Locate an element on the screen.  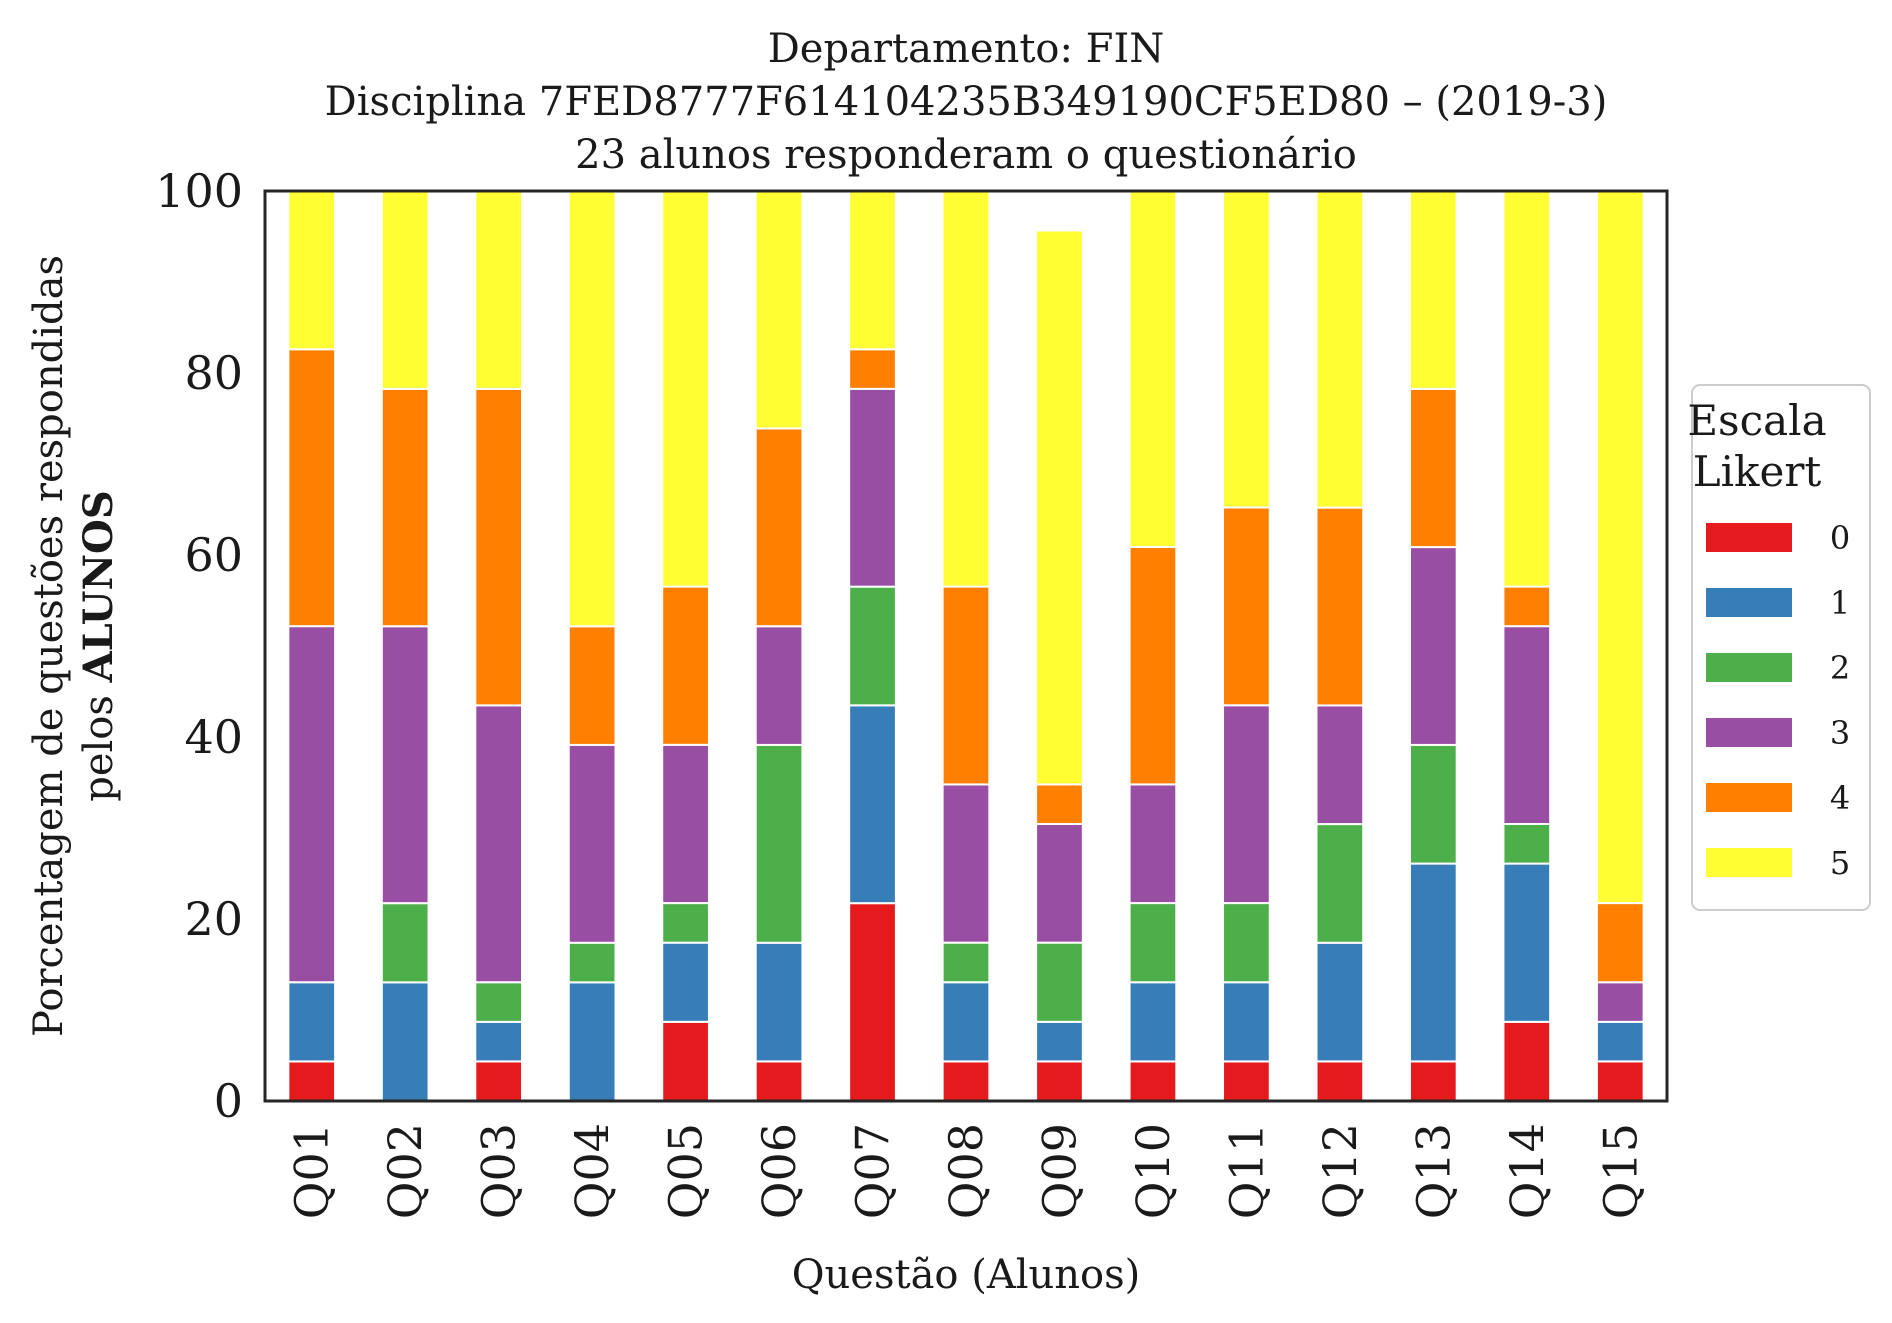
x-axis-label: Questão (Alunos) is located at coordinates (966, 1275).